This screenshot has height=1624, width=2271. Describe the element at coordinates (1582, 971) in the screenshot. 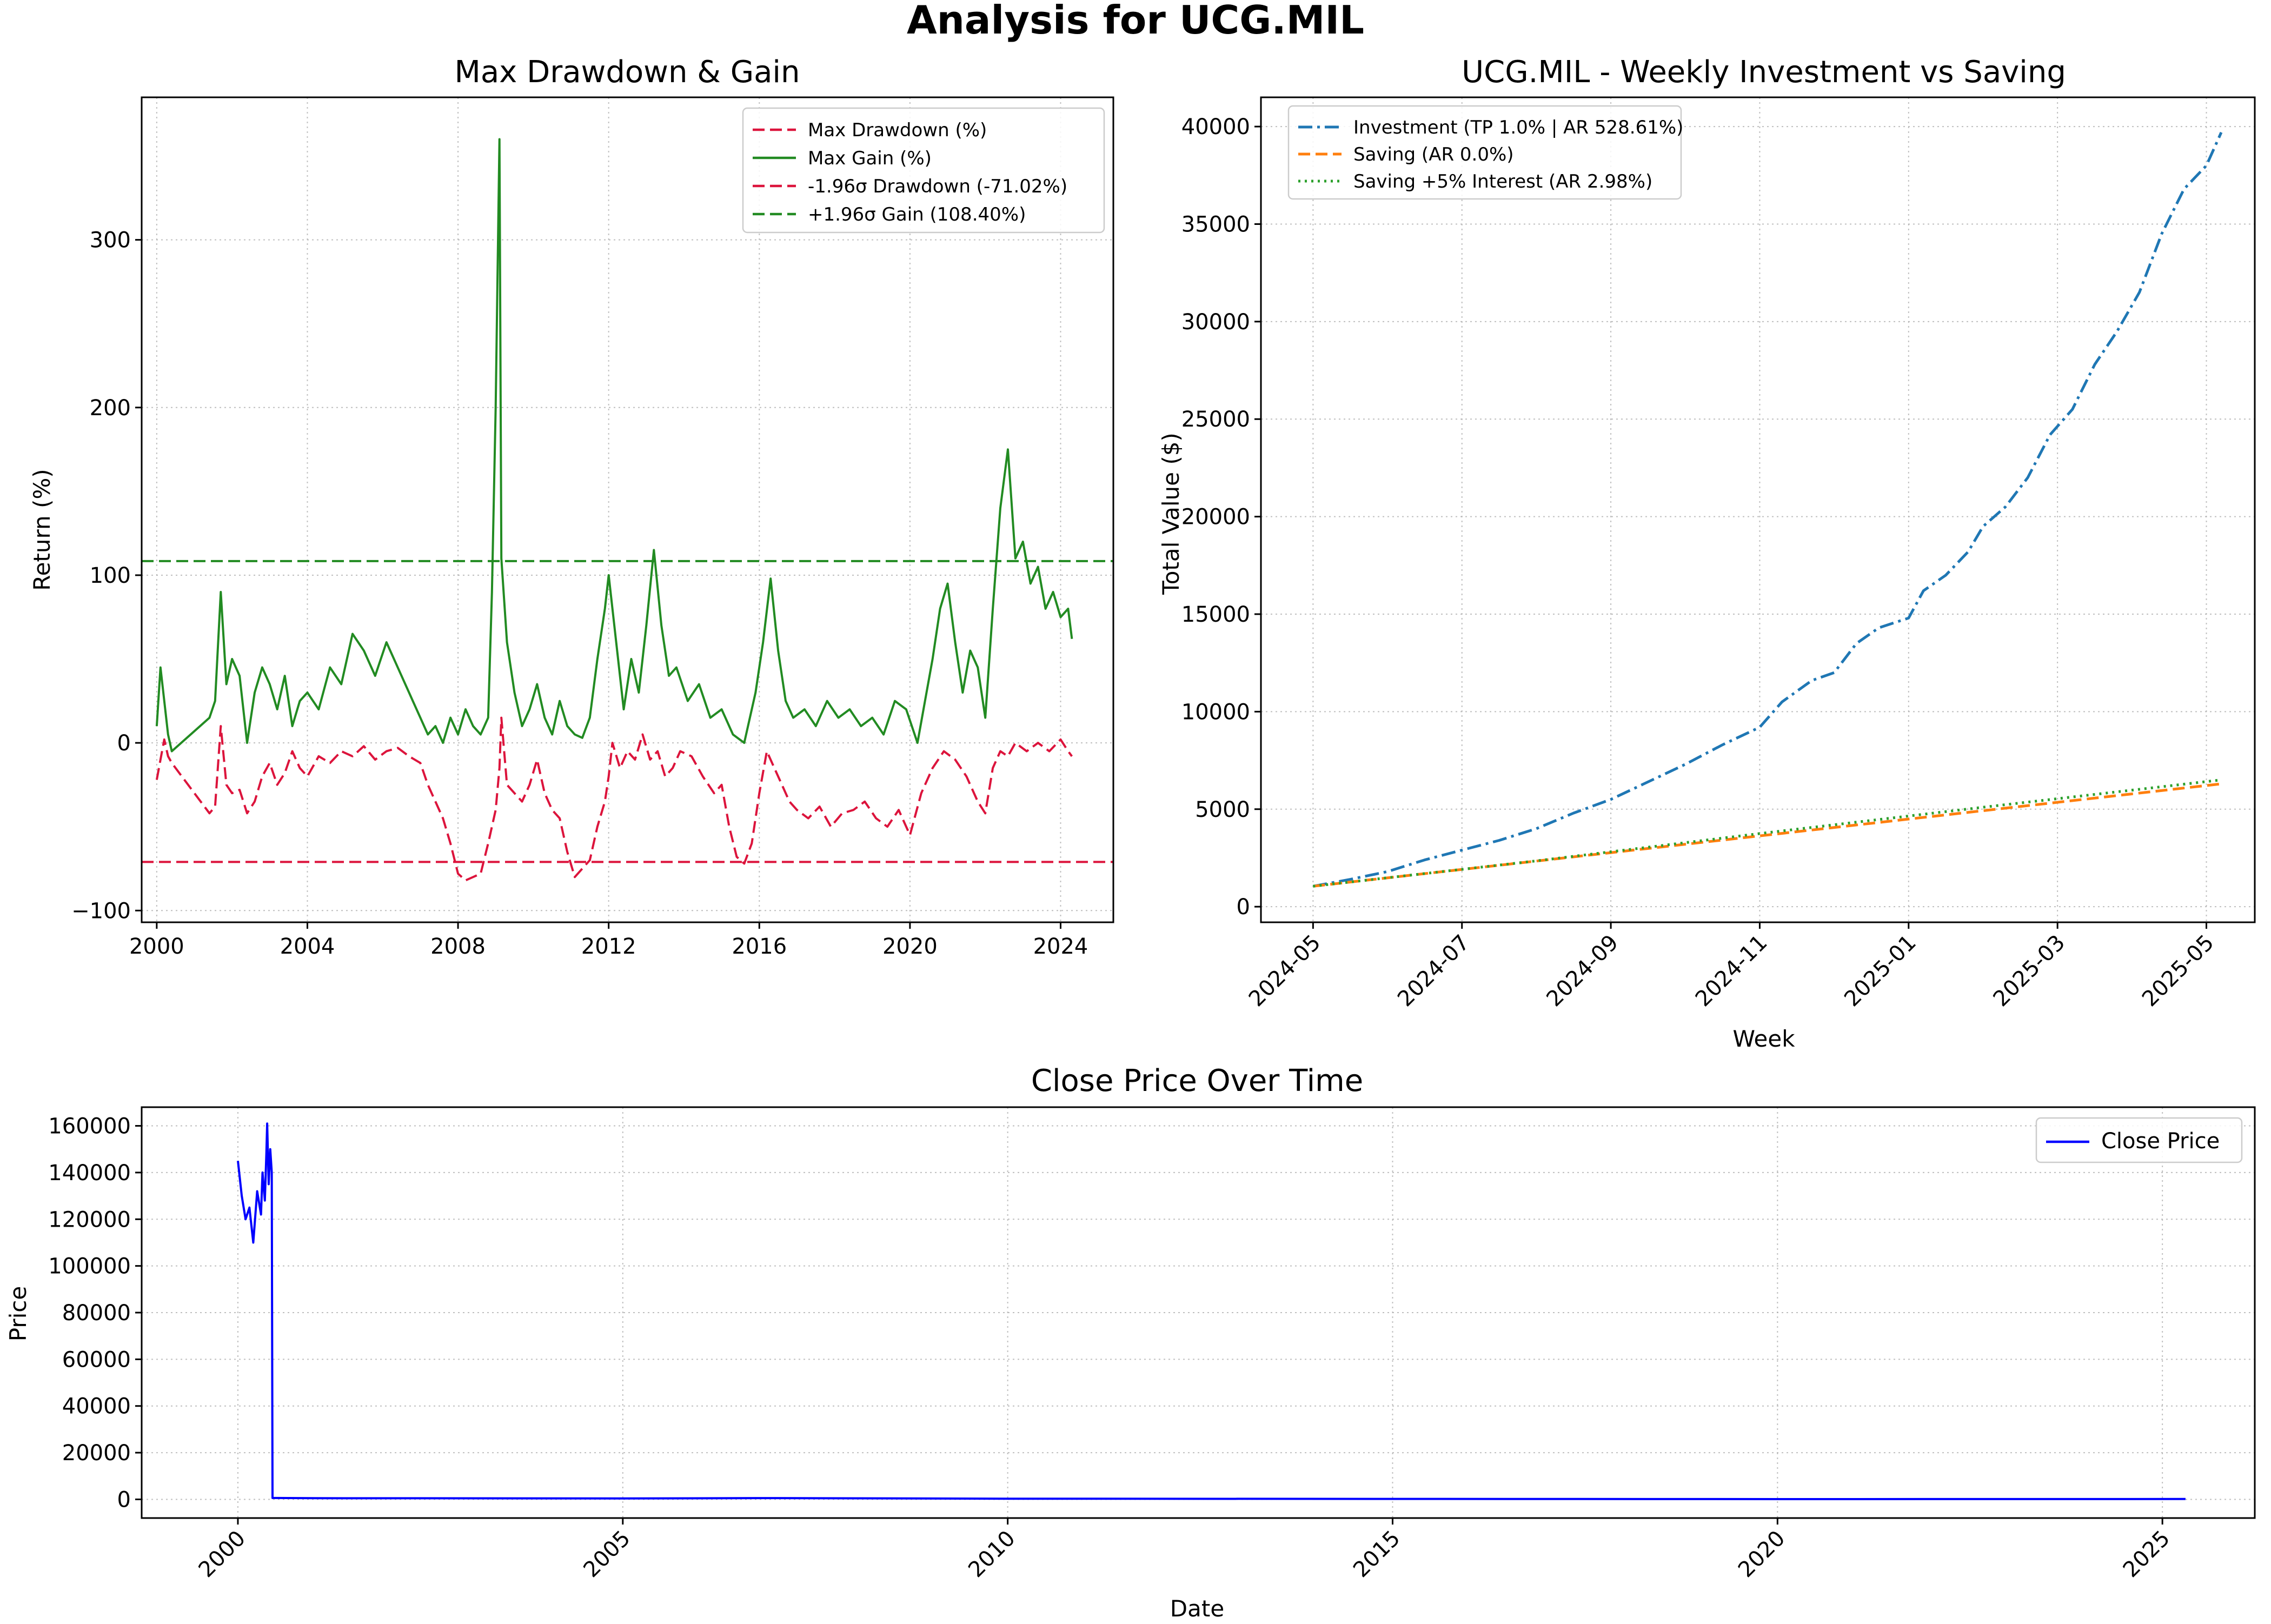

I see `x-tick-label: 2024-09` at that location.